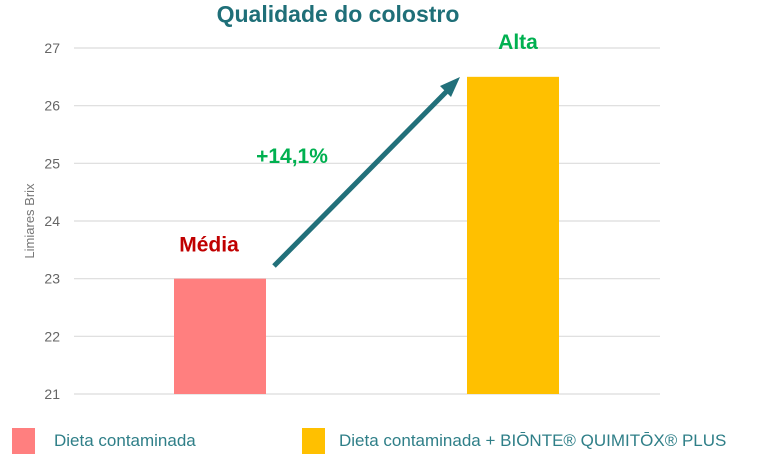  Describe the element at coordinates (125, 440) in the screenshot. I see `legend-label-1: Dieta contaminada` at that location.